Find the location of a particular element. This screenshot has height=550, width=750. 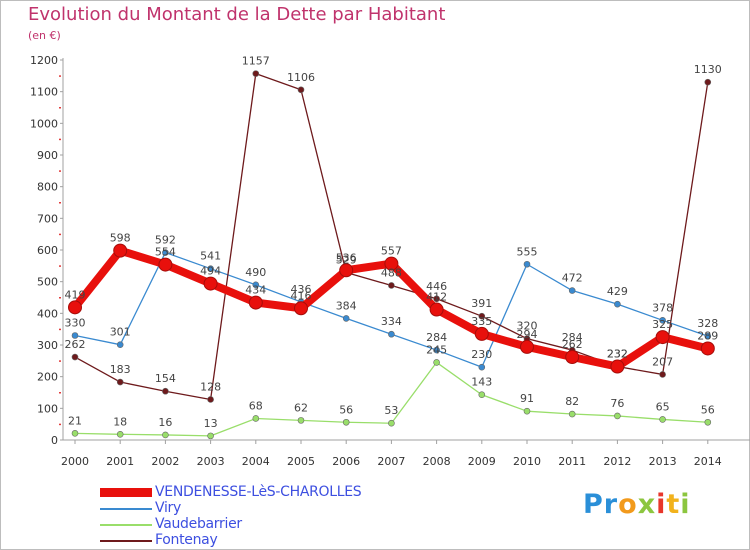

data-label: 598 is located at coordinates (120, 238).